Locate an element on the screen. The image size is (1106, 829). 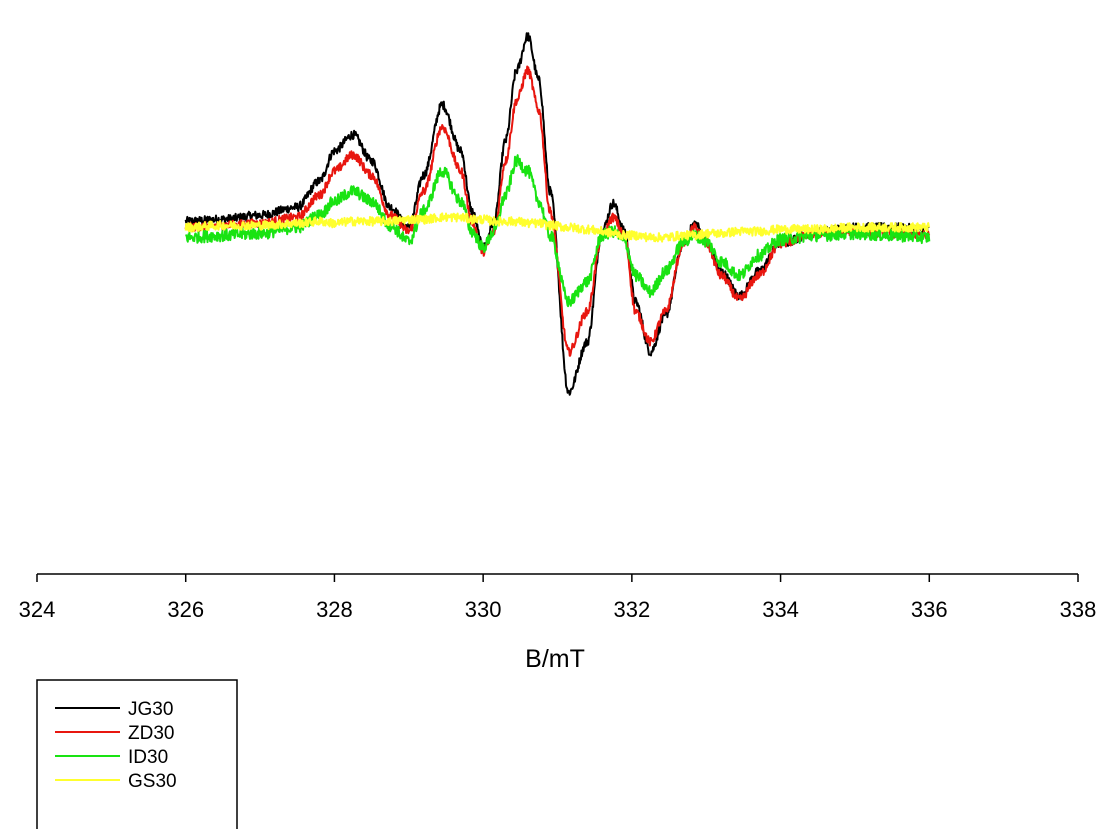
x-tick-label: 338 is located at coordinates (1078, 609).